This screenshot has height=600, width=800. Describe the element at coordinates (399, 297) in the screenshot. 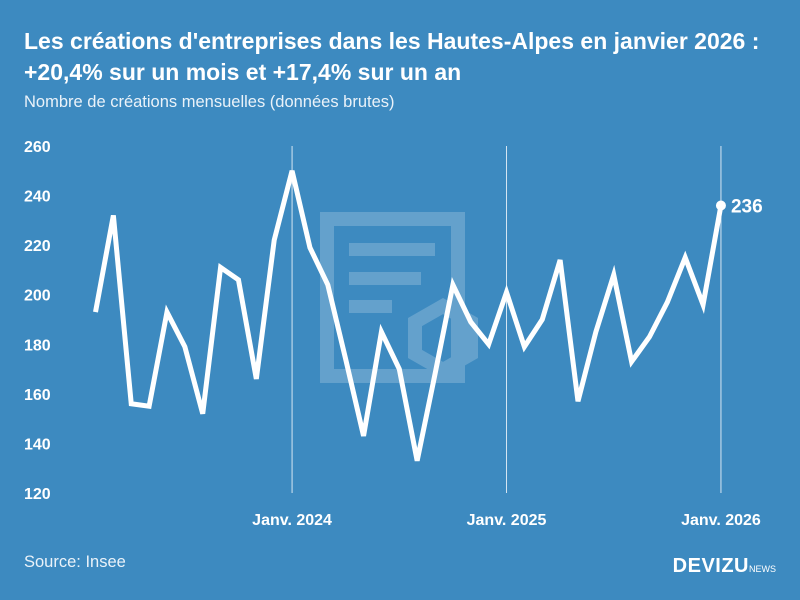

I see `watermark-document-icon` at that location.